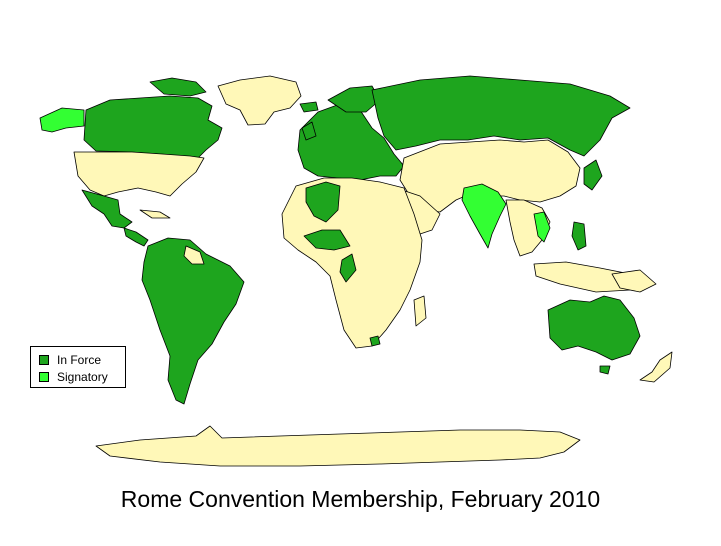 This screenshot has width=721, height=546. Describe the element at coordinates (634, 281) in the screenshot. I see `region-new-guinea` at that location.